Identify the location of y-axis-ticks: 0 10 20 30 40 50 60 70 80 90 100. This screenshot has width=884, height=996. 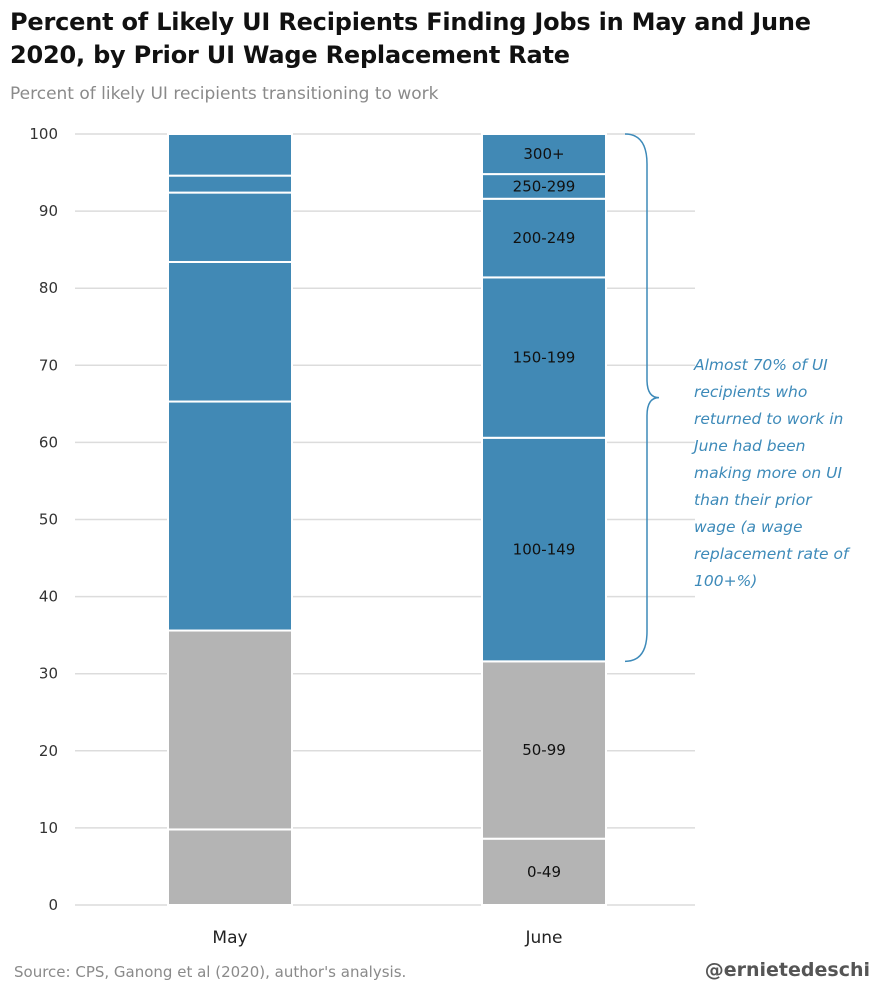
(43, 519).